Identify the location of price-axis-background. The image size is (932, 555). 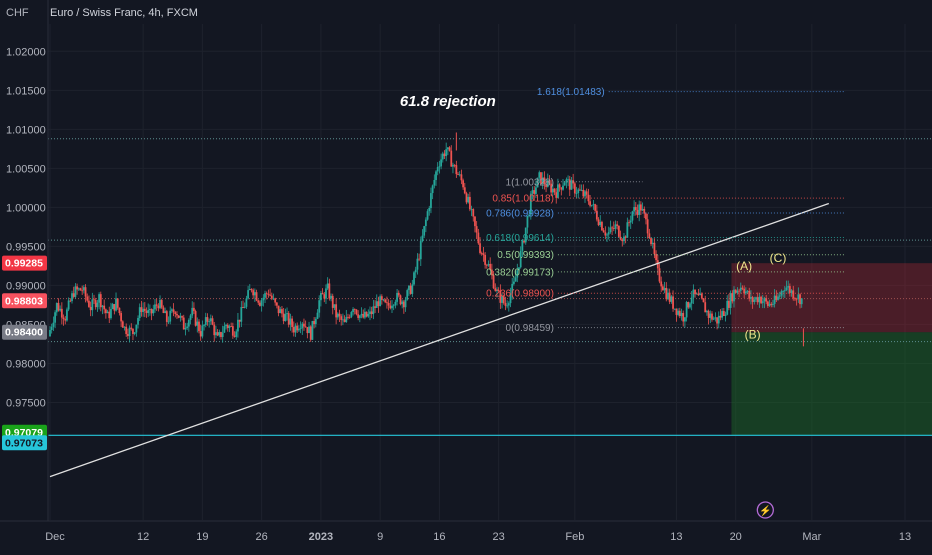
(24, 275).